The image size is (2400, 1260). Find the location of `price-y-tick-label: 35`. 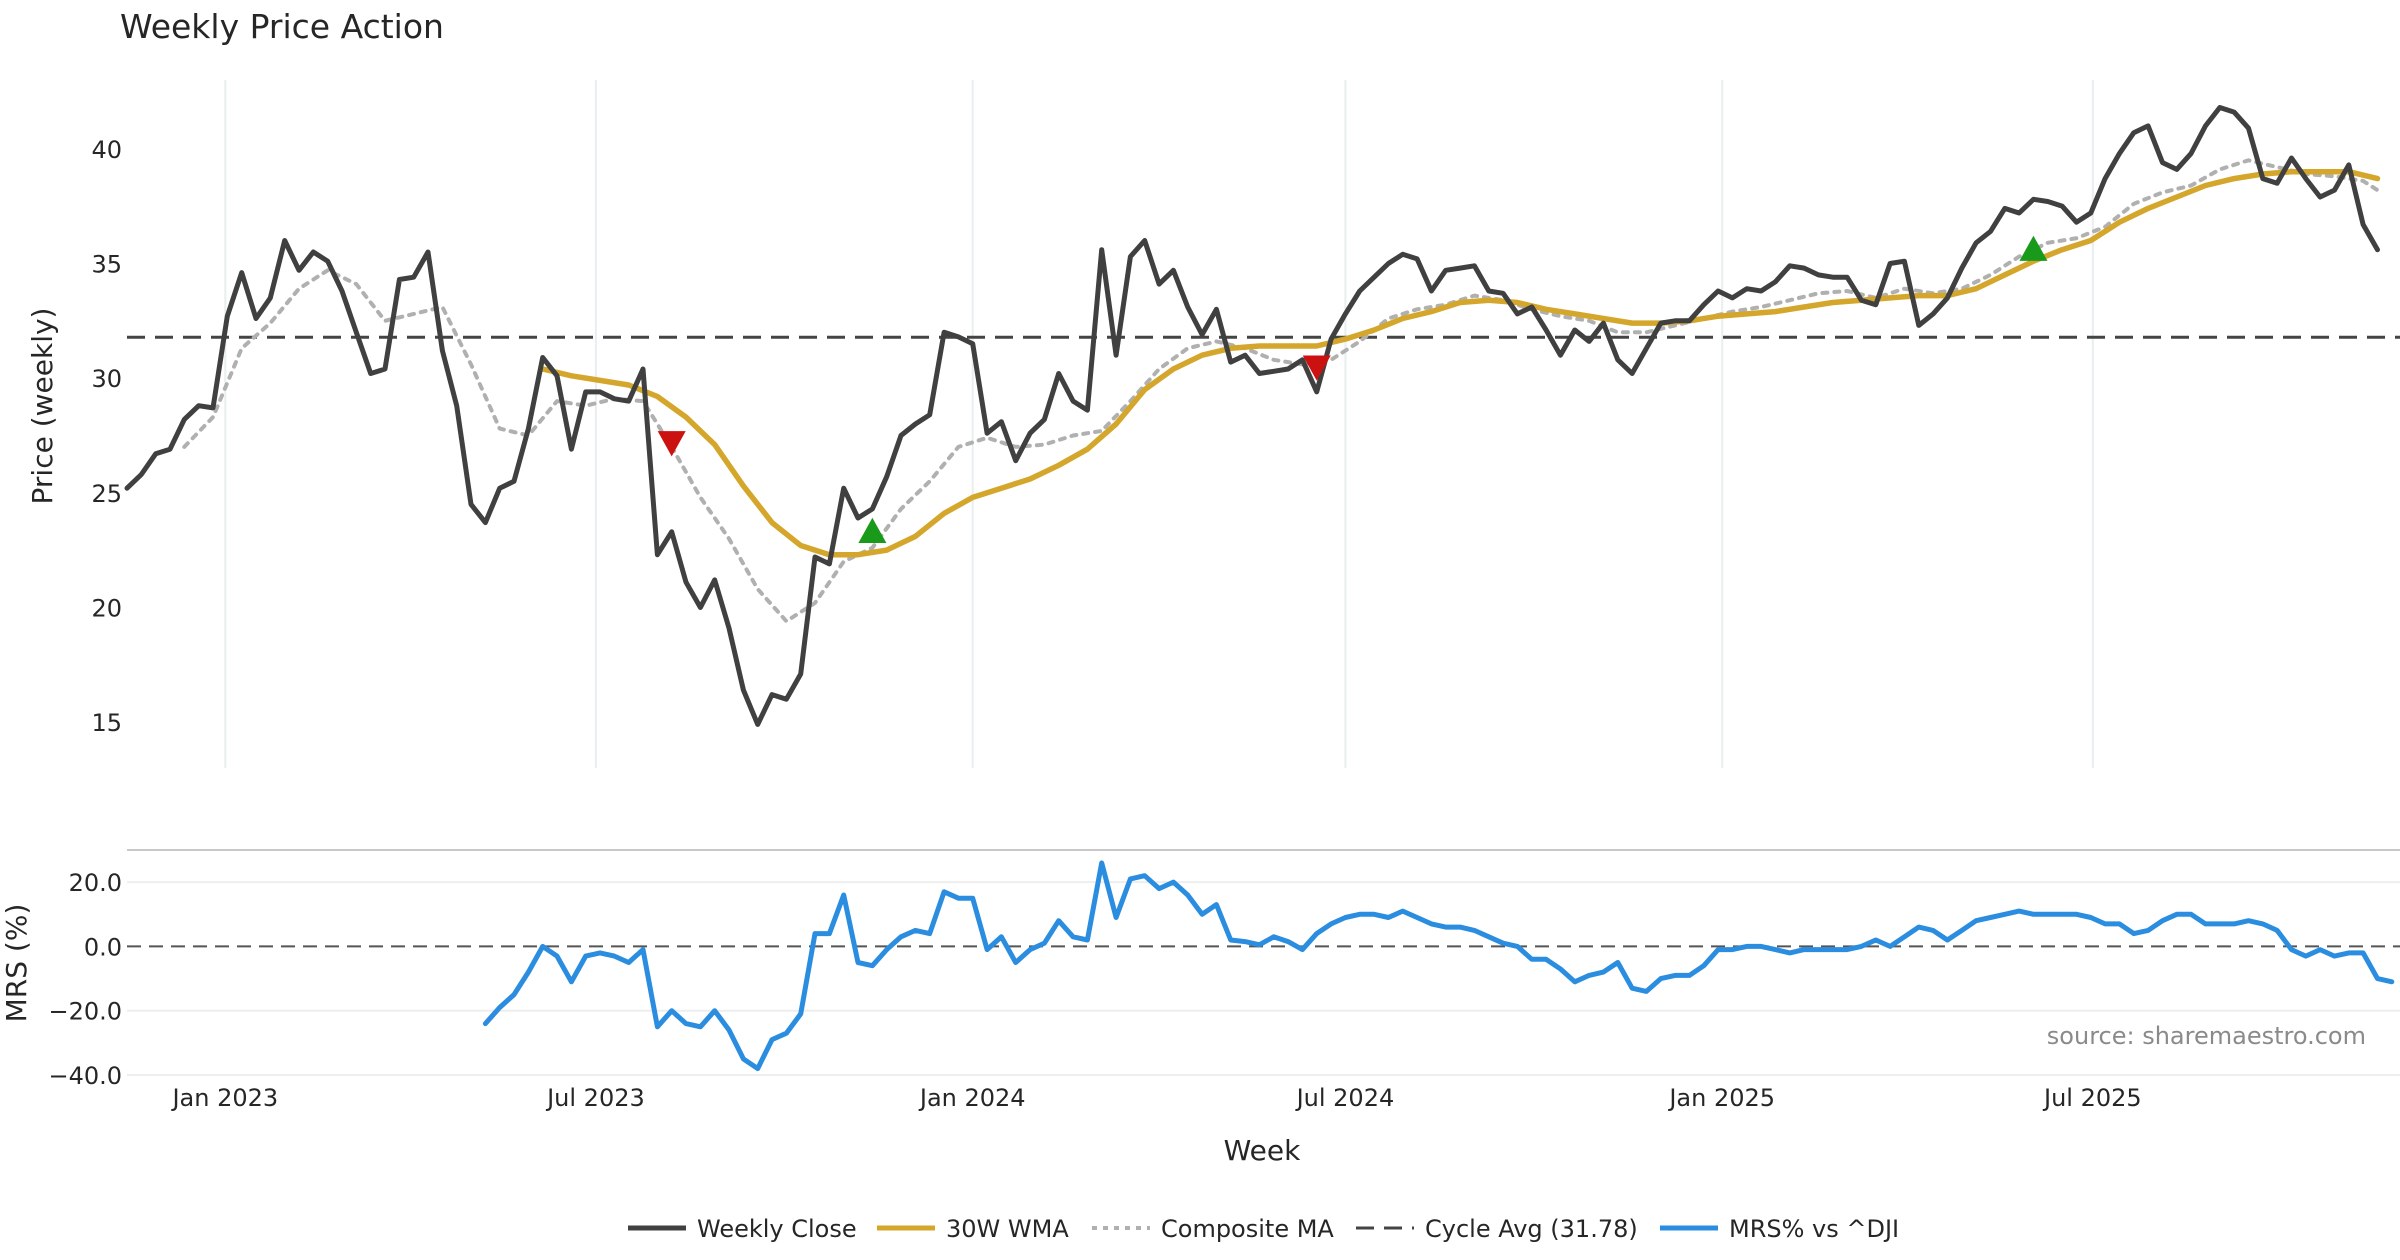

price-y-tick-label: 35 is located at coordinates (106, 264).